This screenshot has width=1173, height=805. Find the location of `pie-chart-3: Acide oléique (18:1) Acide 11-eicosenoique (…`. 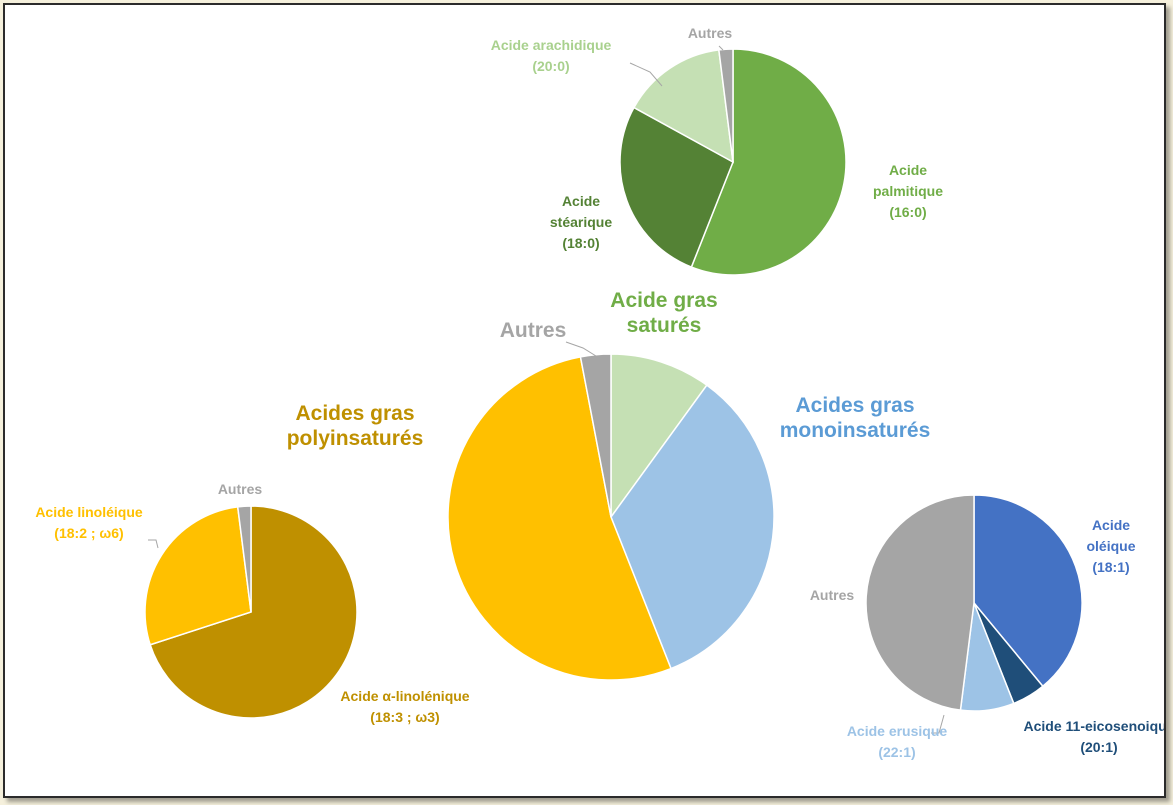

pie-chart-3: Acide oléique (18:1) Acide 11-eicosenoique (… is located at coordinates (988, 627).